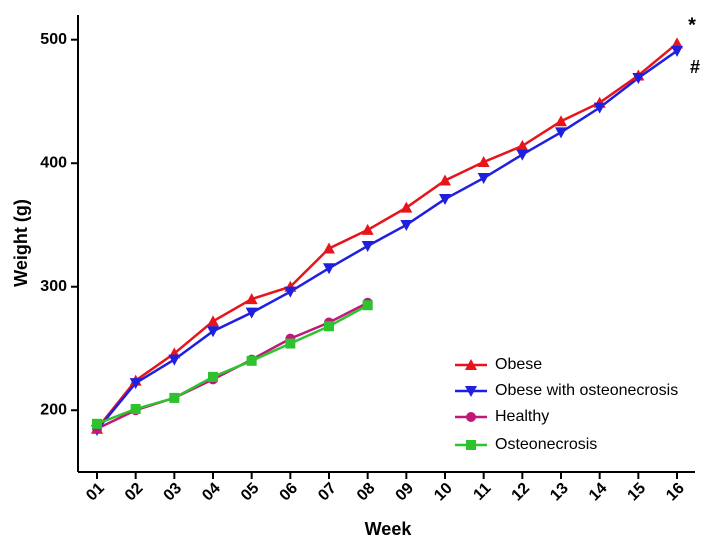  What do you see at coordinates (134, 492) in the screenshot?
I see `x-tick-label: 02` at bounding box center [134, 492].